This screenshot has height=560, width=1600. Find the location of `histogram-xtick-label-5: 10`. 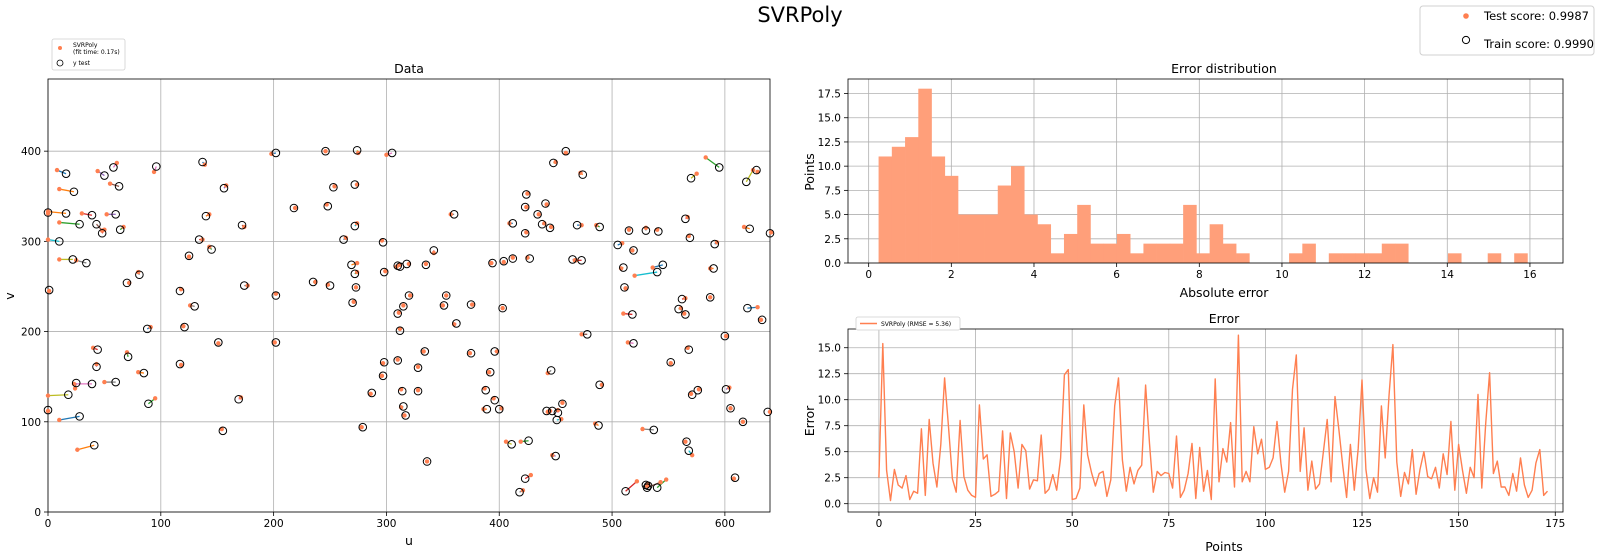

histogram-xtick-label-5: 10 is located at coordinates (1281, 275).